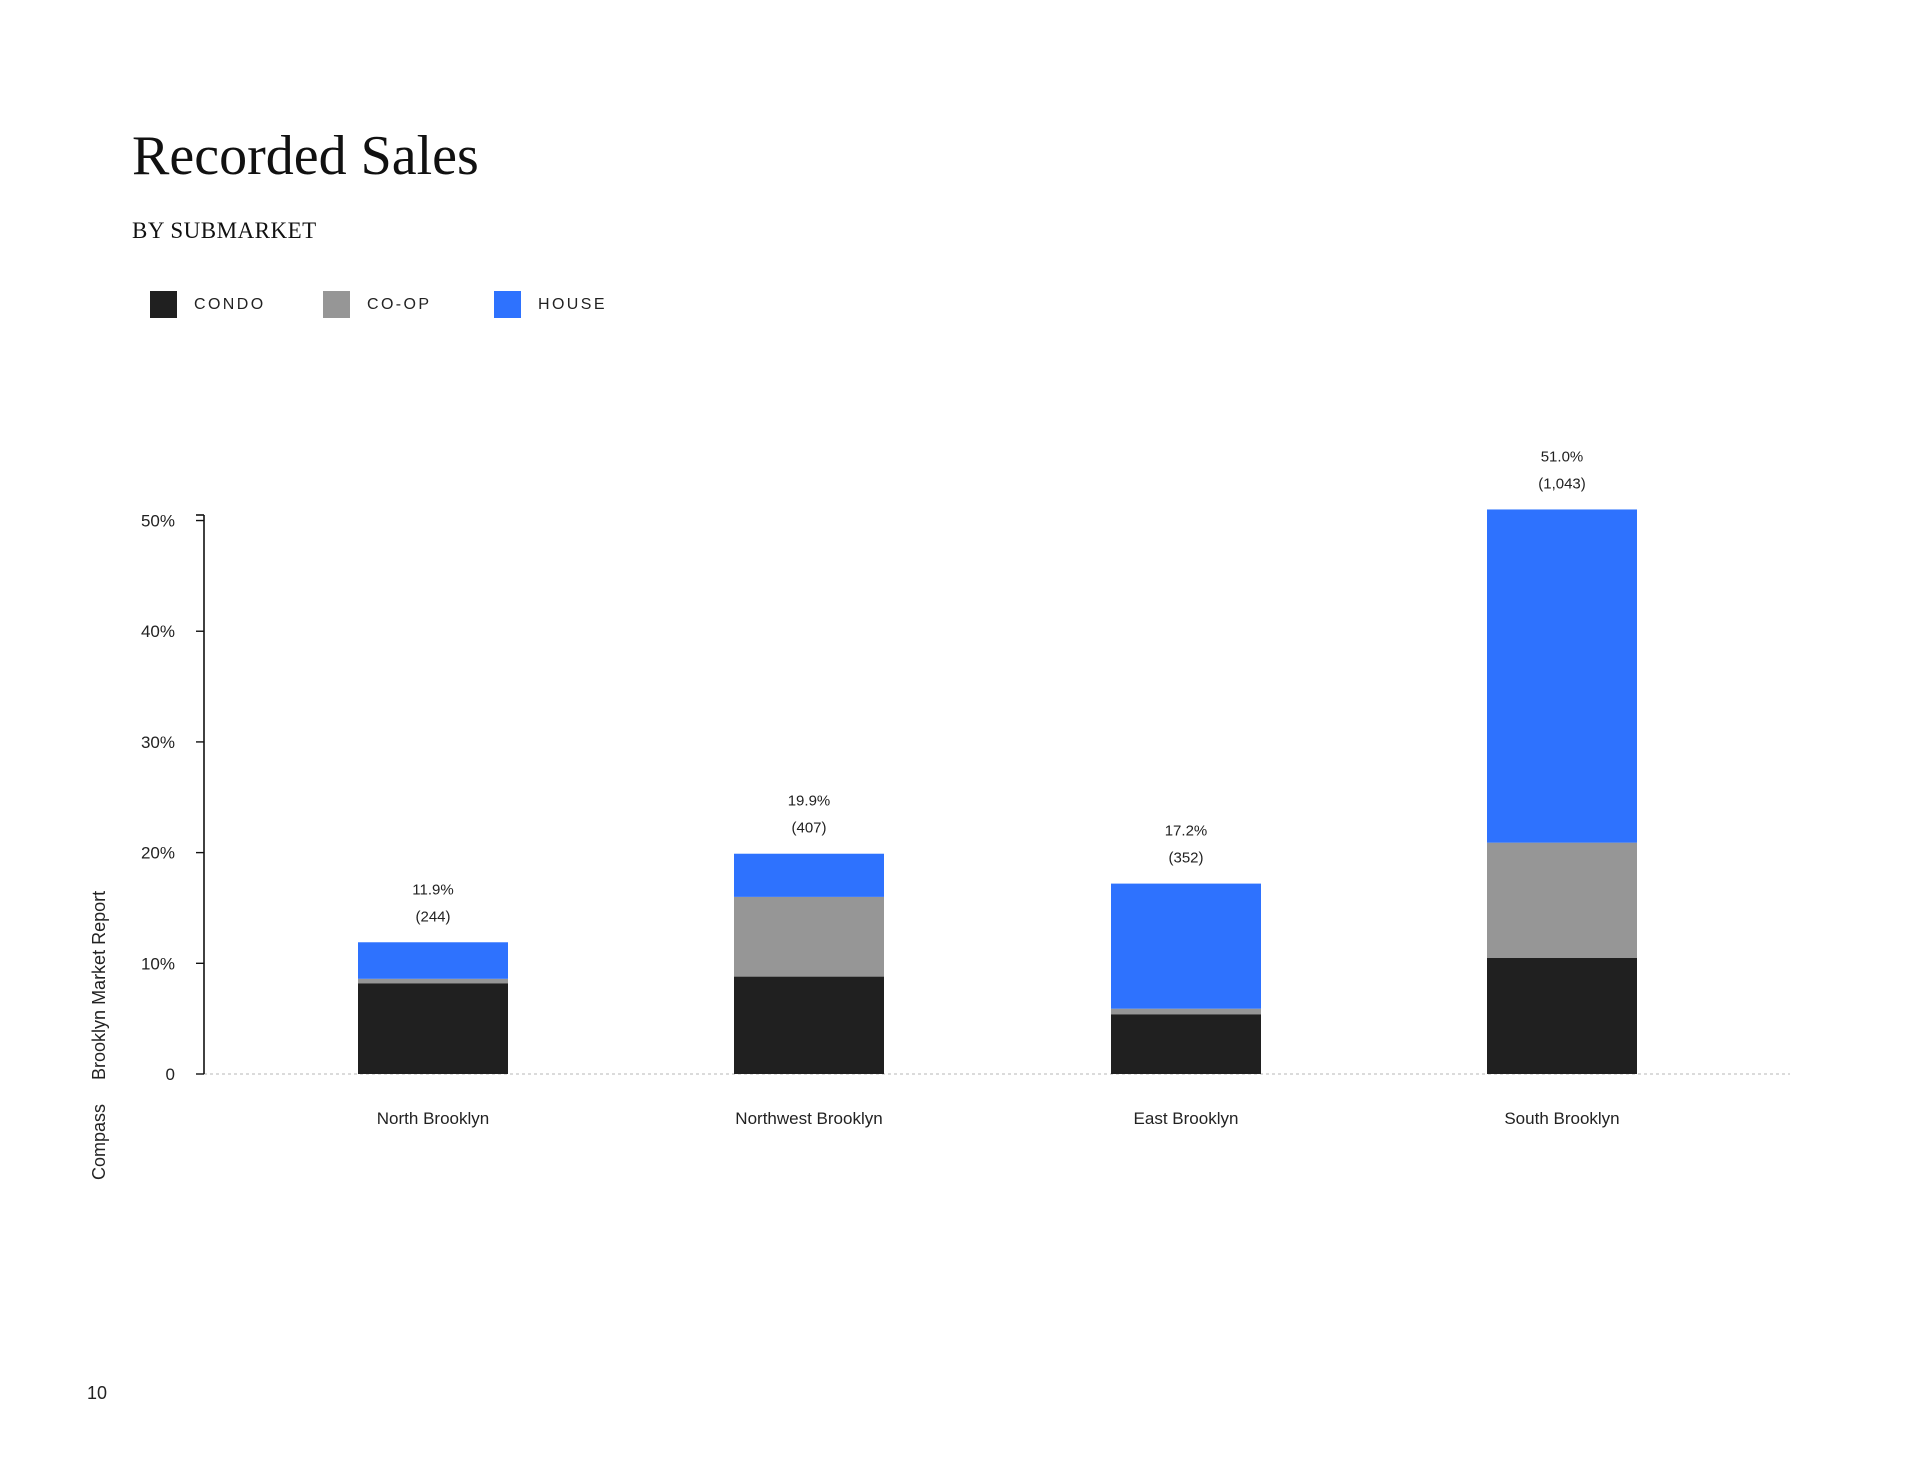  Describe the element at coordinates (158, 963) in the screenshot. I see `y-tick-label-10: 10%` at that location.